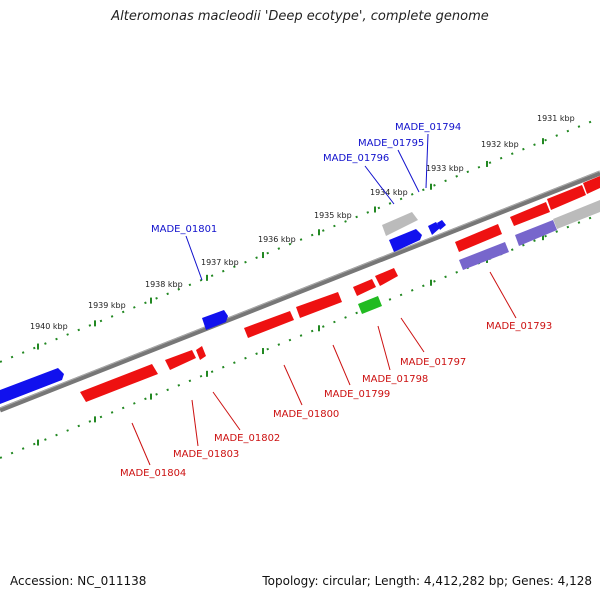 This screenshot has width=600, height=600. What do you see at coordinates (107, 305) in the screenshot?
I see `tick-label: 1939 kbp` at bounding box center [107, 305].